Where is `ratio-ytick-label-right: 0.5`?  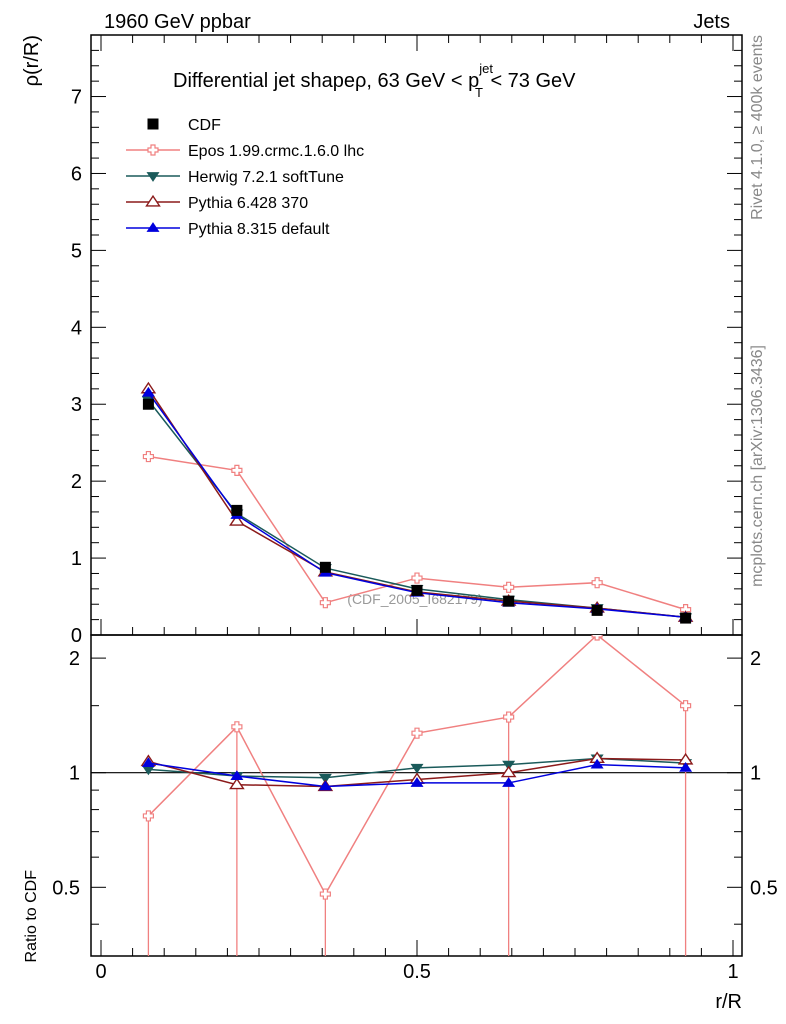 ratio-ytick-label-right: 0.5 is located at coordinates (764, 888).